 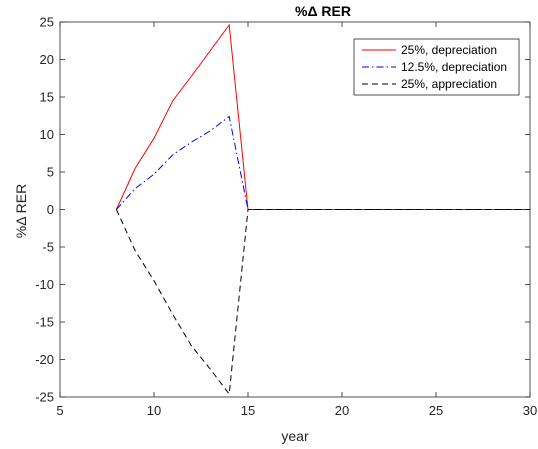 What do you see at coordinates (50, 209) in the screenshot?
I see `y-tick-label: 0` at bounding box center [50, 209].